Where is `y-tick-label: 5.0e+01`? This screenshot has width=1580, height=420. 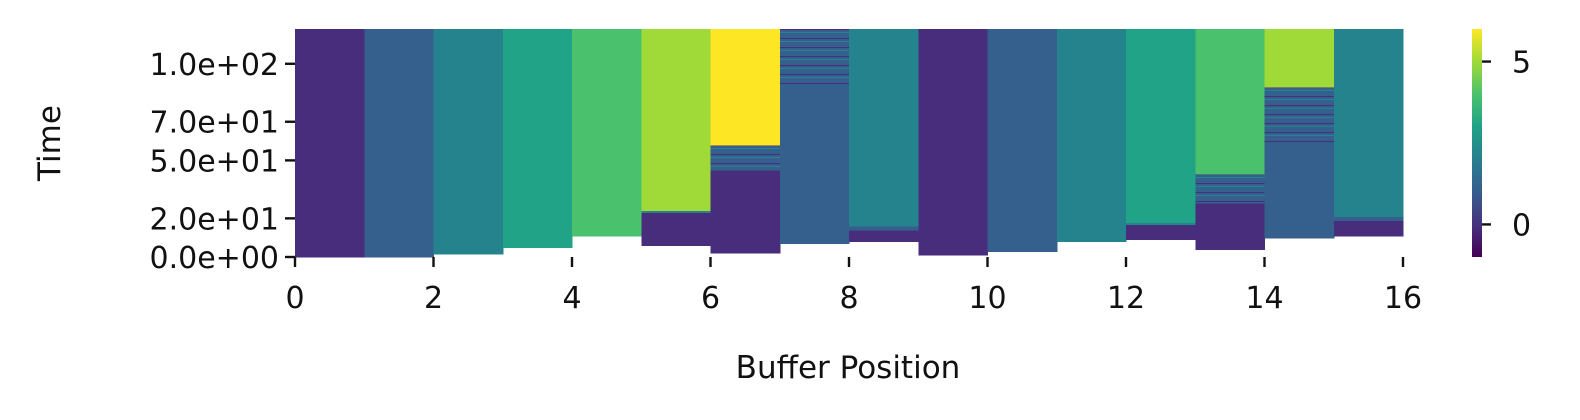 y-tick-label: 5.0e+01 is located at coordinates (214, 161).